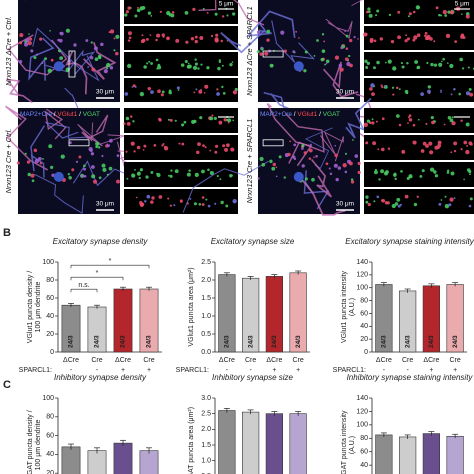 Image resolution: width=474 pixels, height=474 pixels. Describe the element at coordinates (30, 442) in the screenshot. I see `y-axis-label: VGAT puncta density /` at that location.